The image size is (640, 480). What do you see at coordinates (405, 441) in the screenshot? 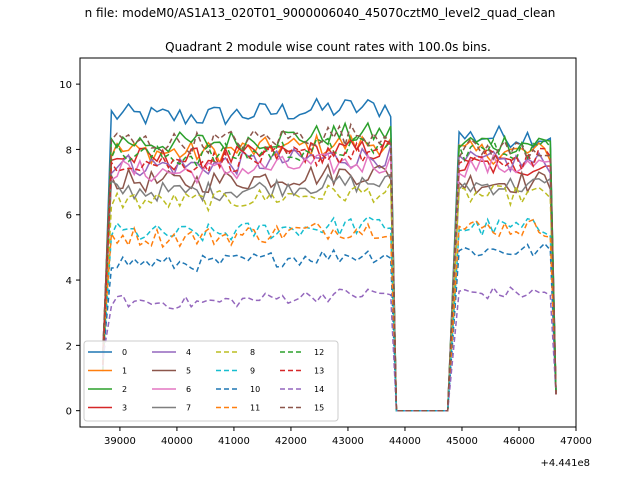
I see `x-tick-label: 44000` at bounding box center [405, 441].